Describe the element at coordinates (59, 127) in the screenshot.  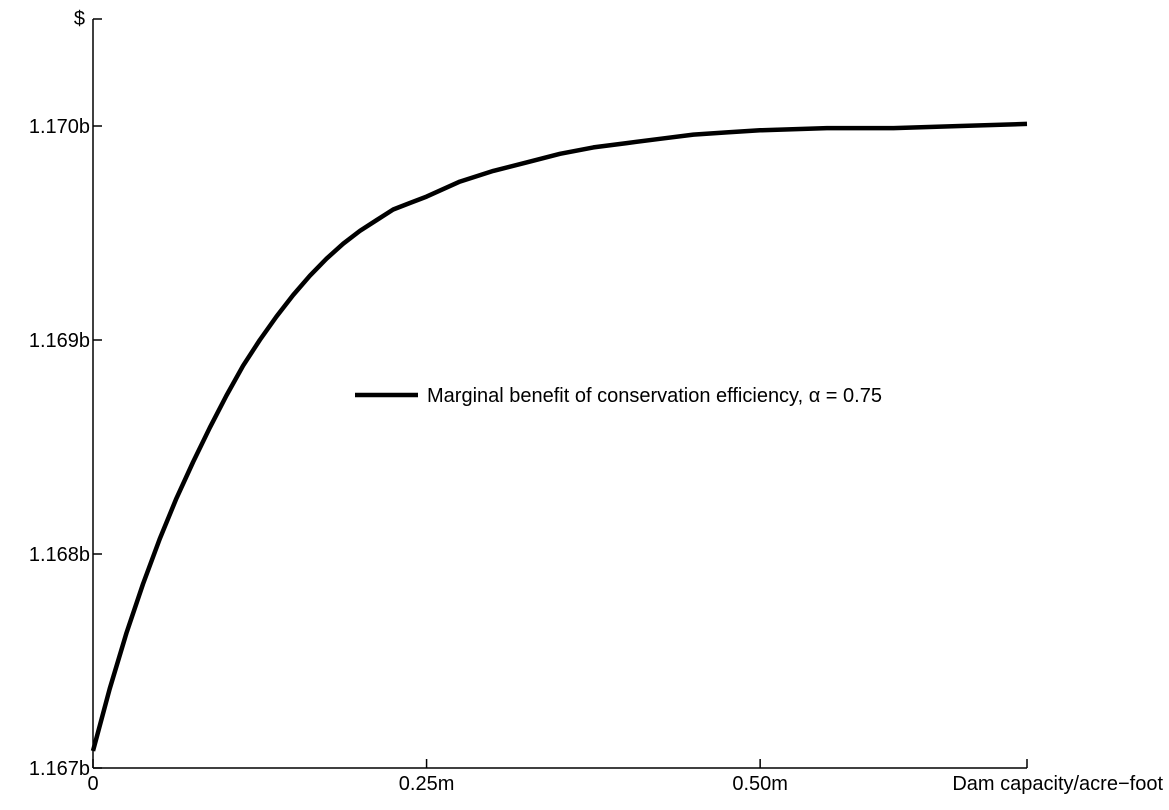
I see `y-tick-label: 1.170b` at that location.